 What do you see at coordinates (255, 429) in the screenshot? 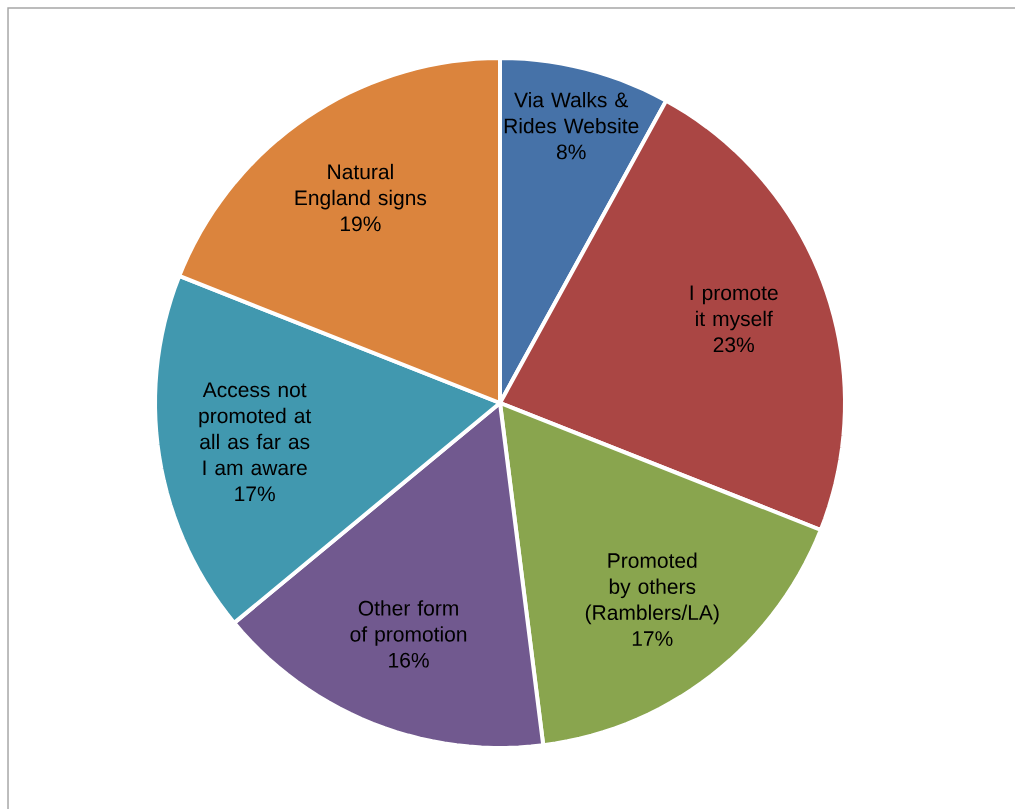
I see `slice-label: Access not promoted at all as far as I am aware` at bounding box center [255, 429].